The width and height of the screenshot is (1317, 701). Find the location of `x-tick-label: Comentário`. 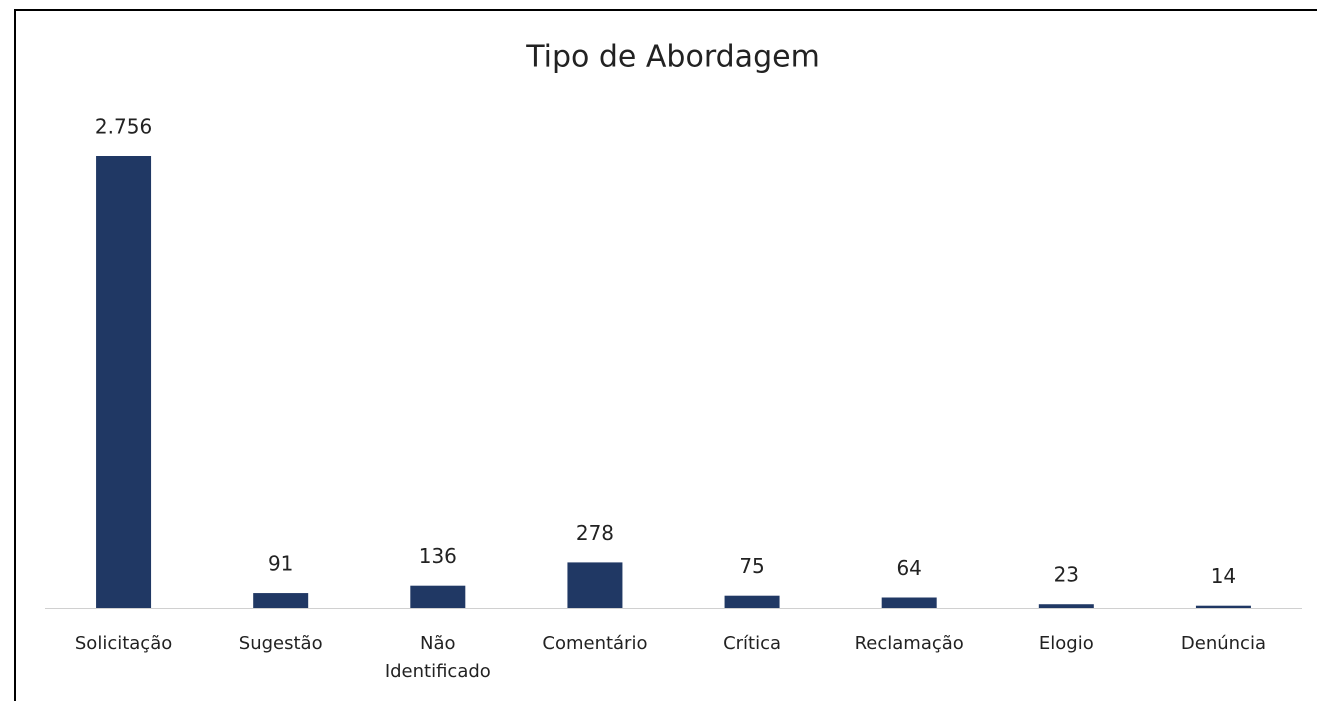

x-tick-label: Comentário is located at coordinates (595, 643).